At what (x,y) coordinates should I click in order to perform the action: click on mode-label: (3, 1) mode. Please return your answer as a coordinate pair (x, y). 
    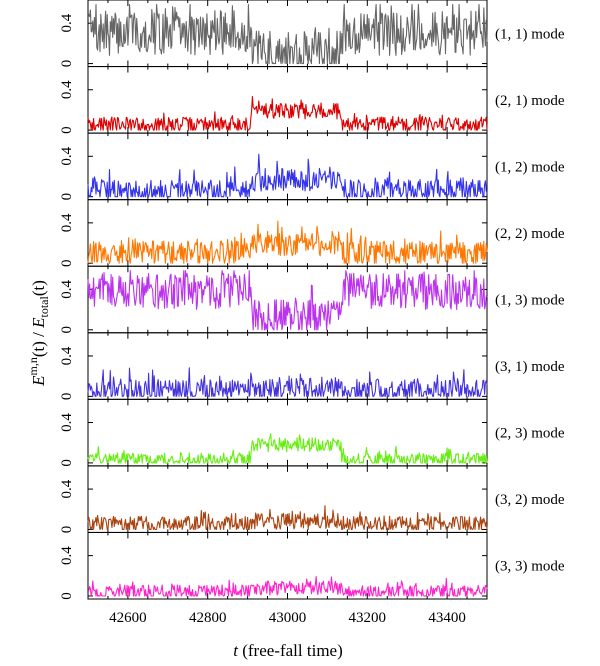
    Looking at the image, I should click on (530, 367).